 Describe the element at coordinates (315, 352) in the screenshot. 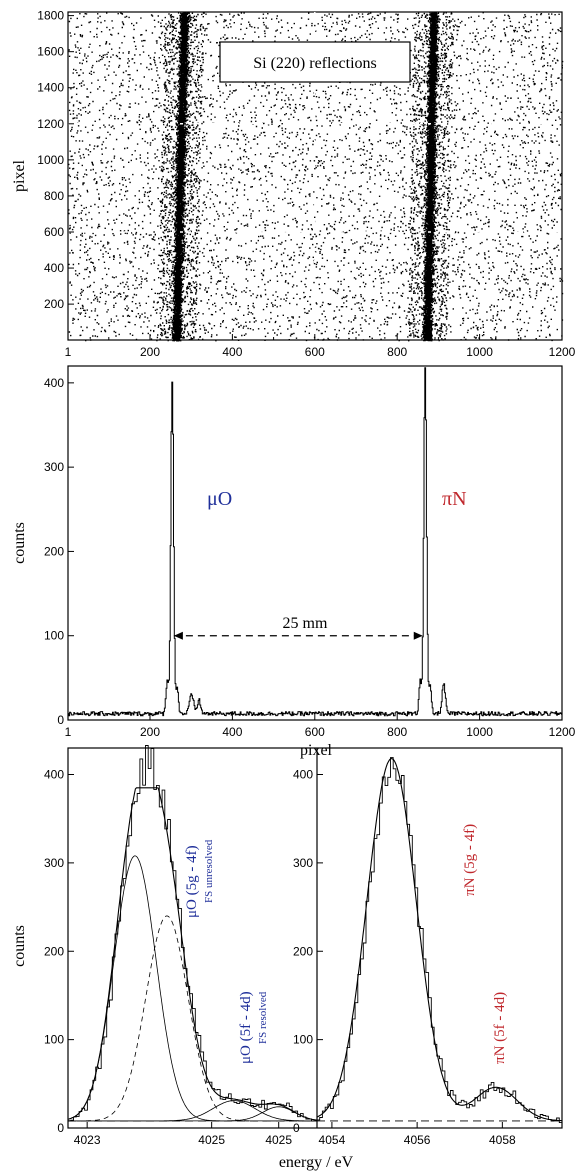

I see `scatter-xtick-label: 600` at that location.